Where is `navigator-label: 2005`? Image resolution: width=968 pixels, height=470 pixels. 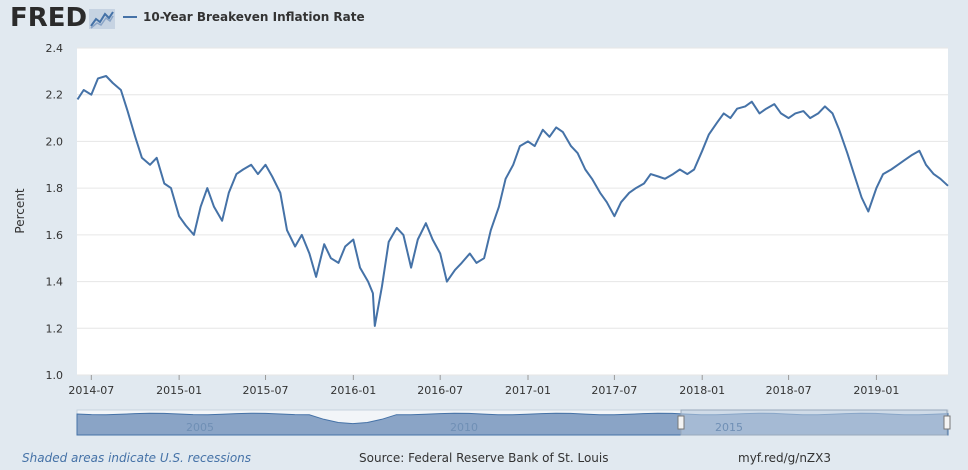 navigator-label: 2005 is located at coordinates (200, 427).